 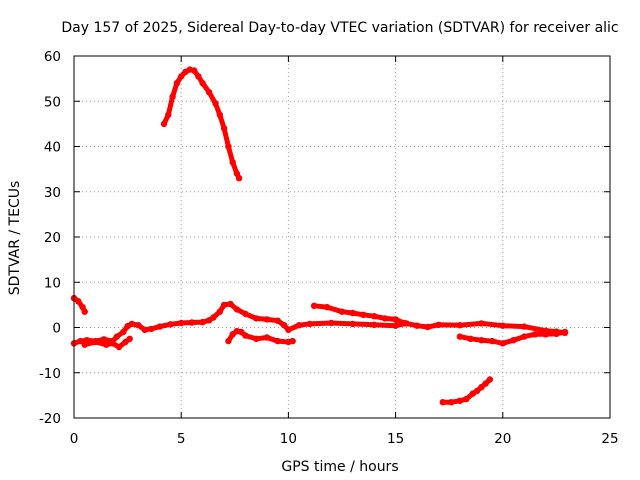 What do you see at coordinates (181, 439) in the screenshot?
I see `x-tick-label: 5` at bounding box center [181, 439].